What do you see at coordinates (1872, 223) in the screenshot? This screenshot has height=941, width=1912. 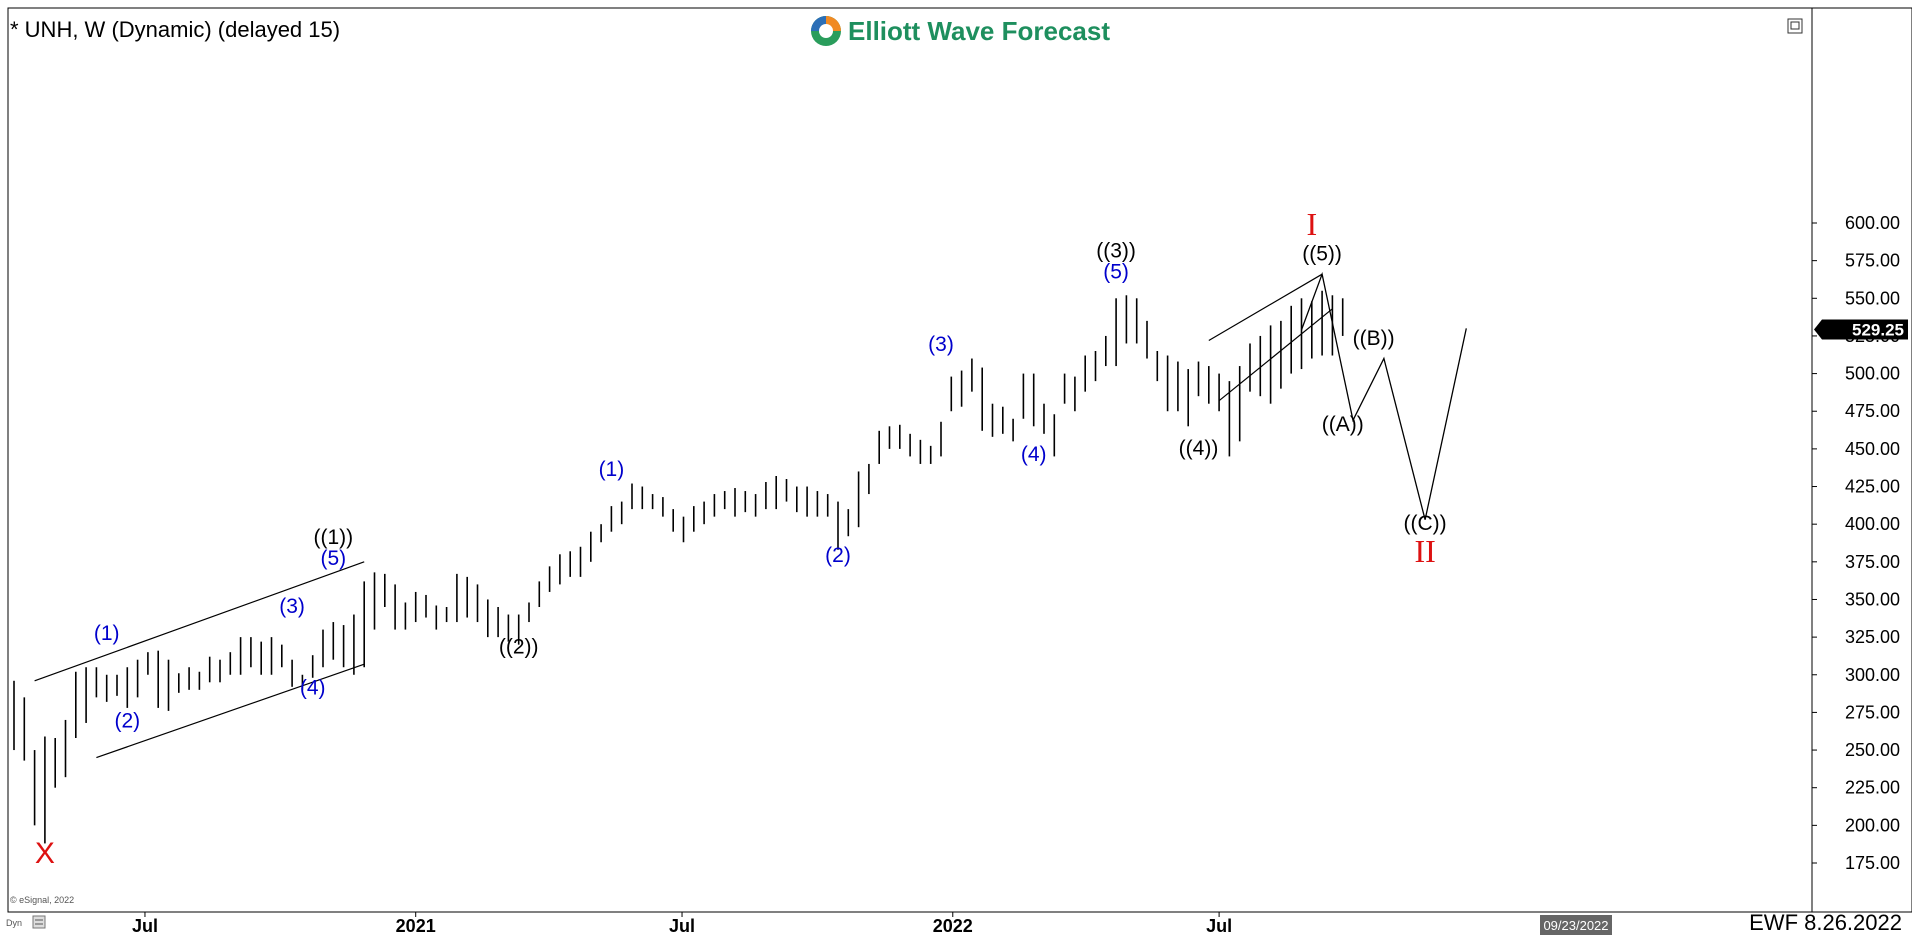 I see `y-tick-label: 600.00` at bounding box center [1872, 223].